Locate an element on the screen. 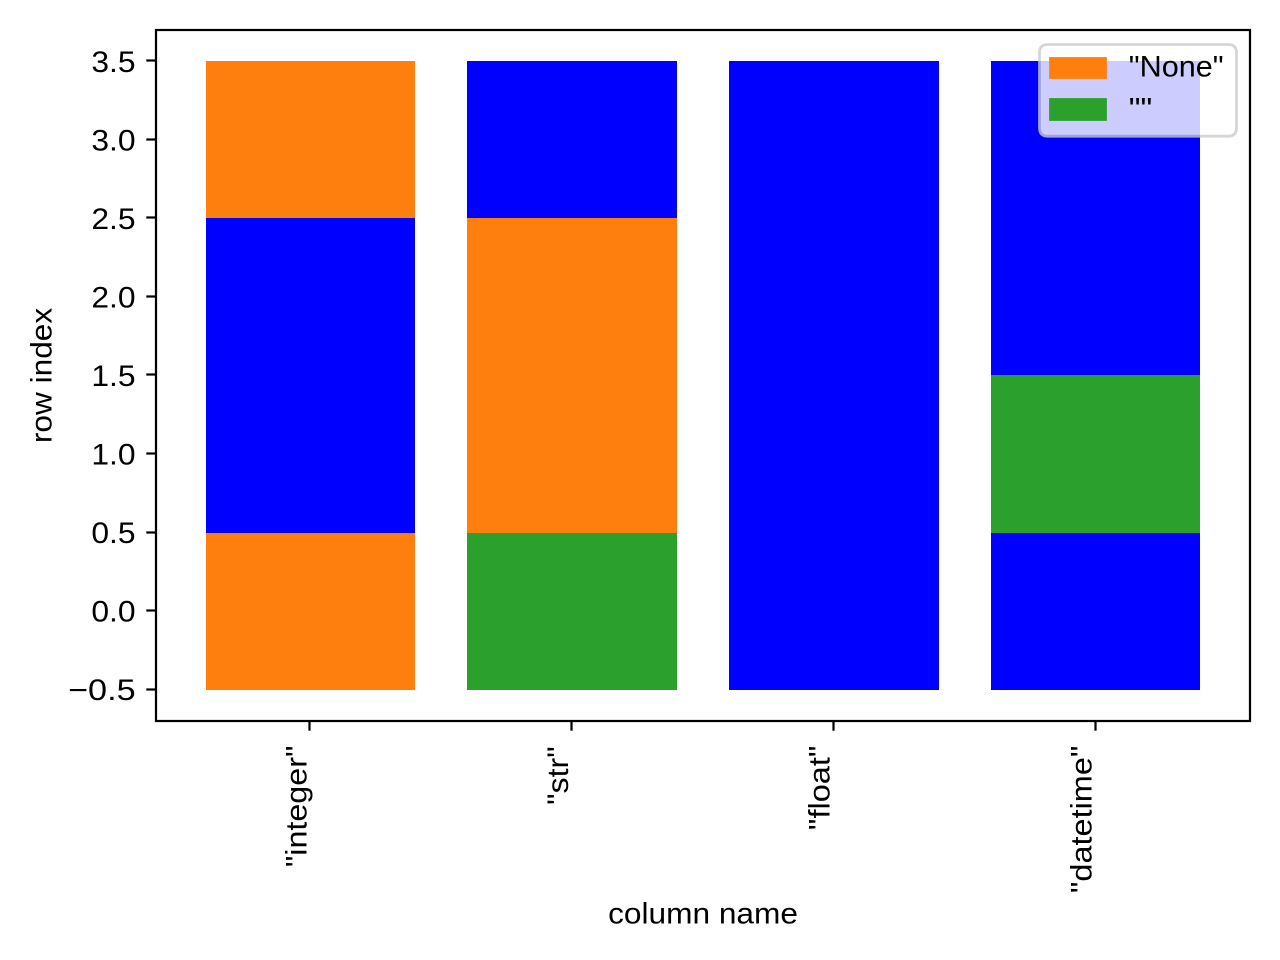 The width and height of the screenshot is (1280, 960). svg-text: column name is located at coordinates (703, 913).